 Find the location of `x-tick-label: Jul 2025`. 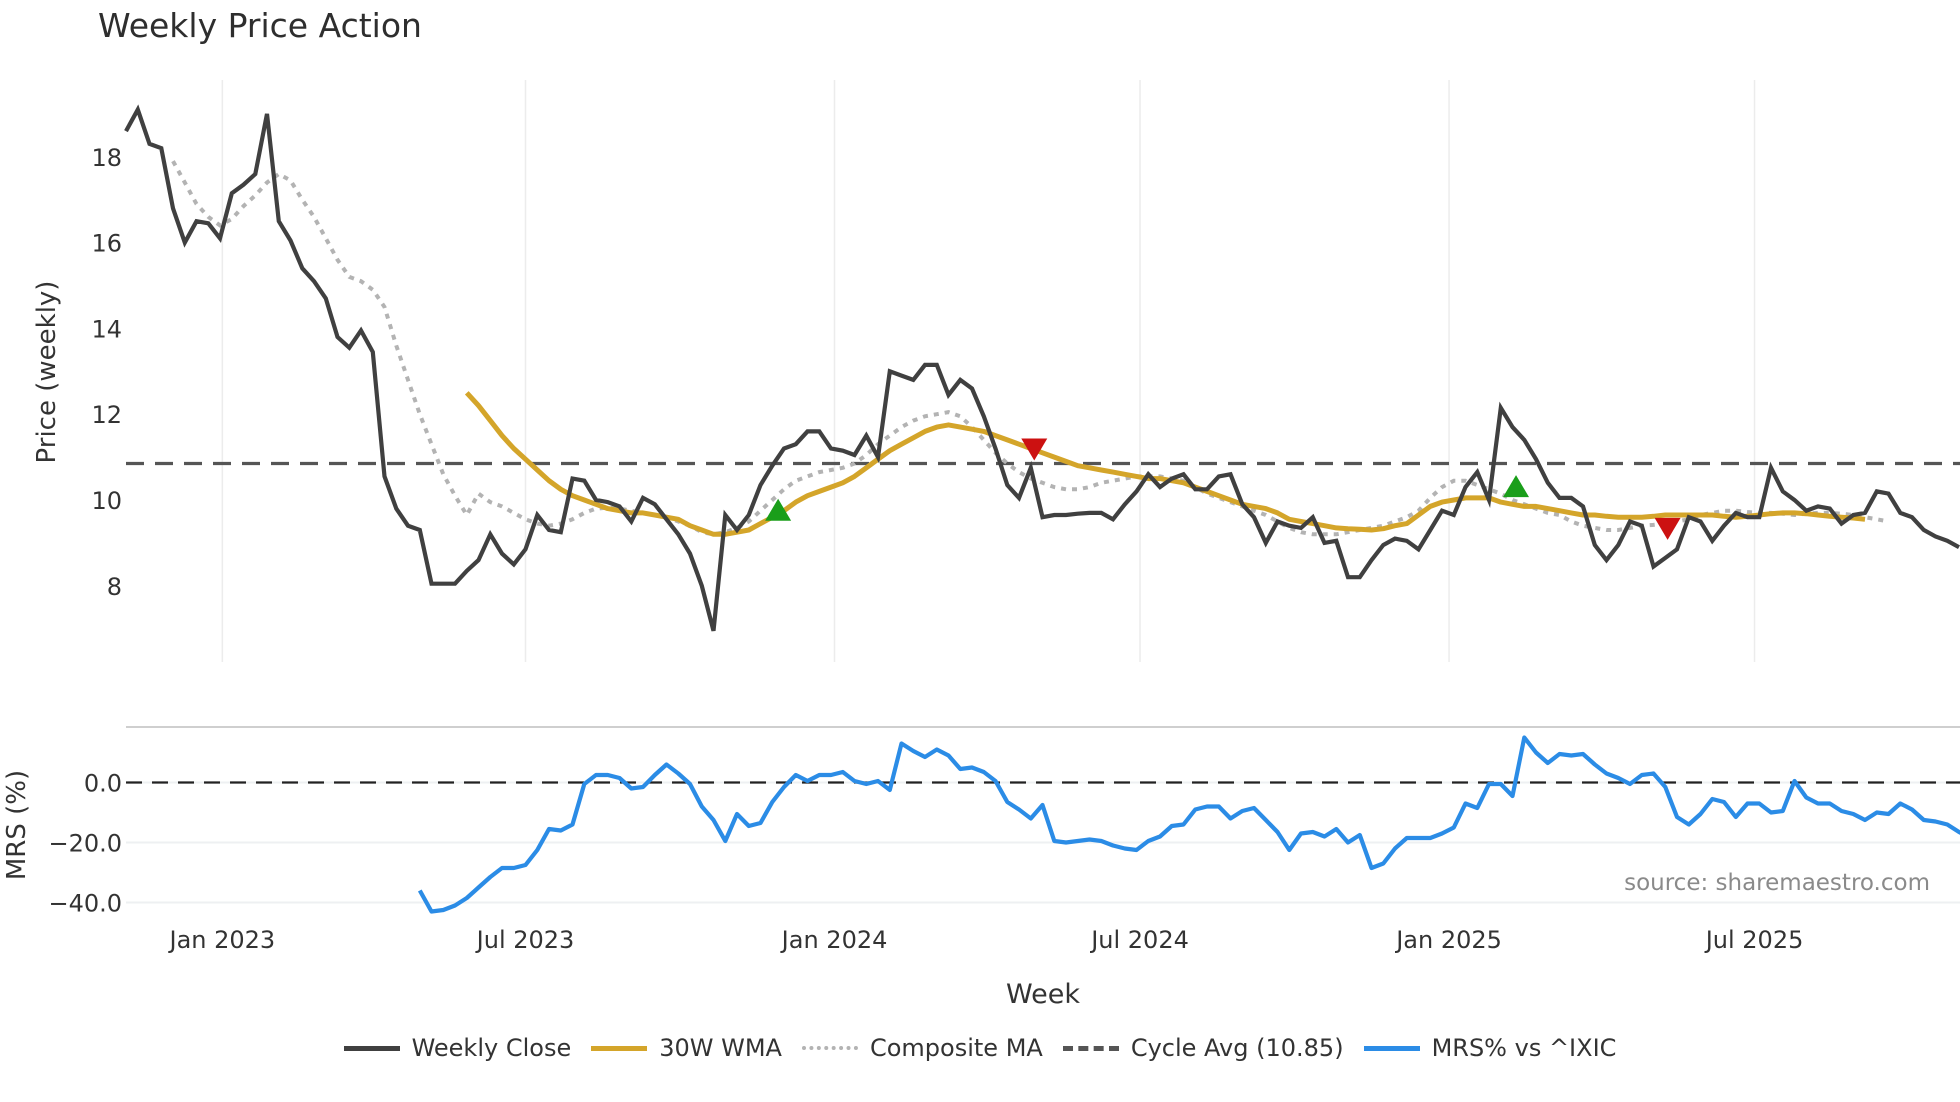

x-tick-label: Jul 2025 is located at coordinates (1754, 940).